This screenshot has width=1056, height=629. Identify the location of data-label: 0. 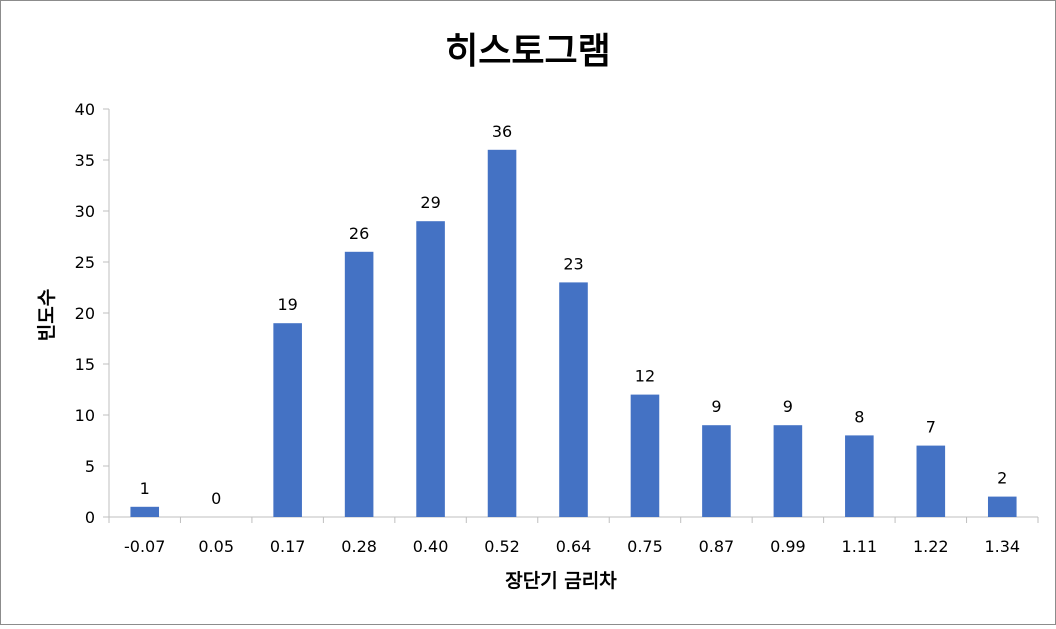
(216, 498).